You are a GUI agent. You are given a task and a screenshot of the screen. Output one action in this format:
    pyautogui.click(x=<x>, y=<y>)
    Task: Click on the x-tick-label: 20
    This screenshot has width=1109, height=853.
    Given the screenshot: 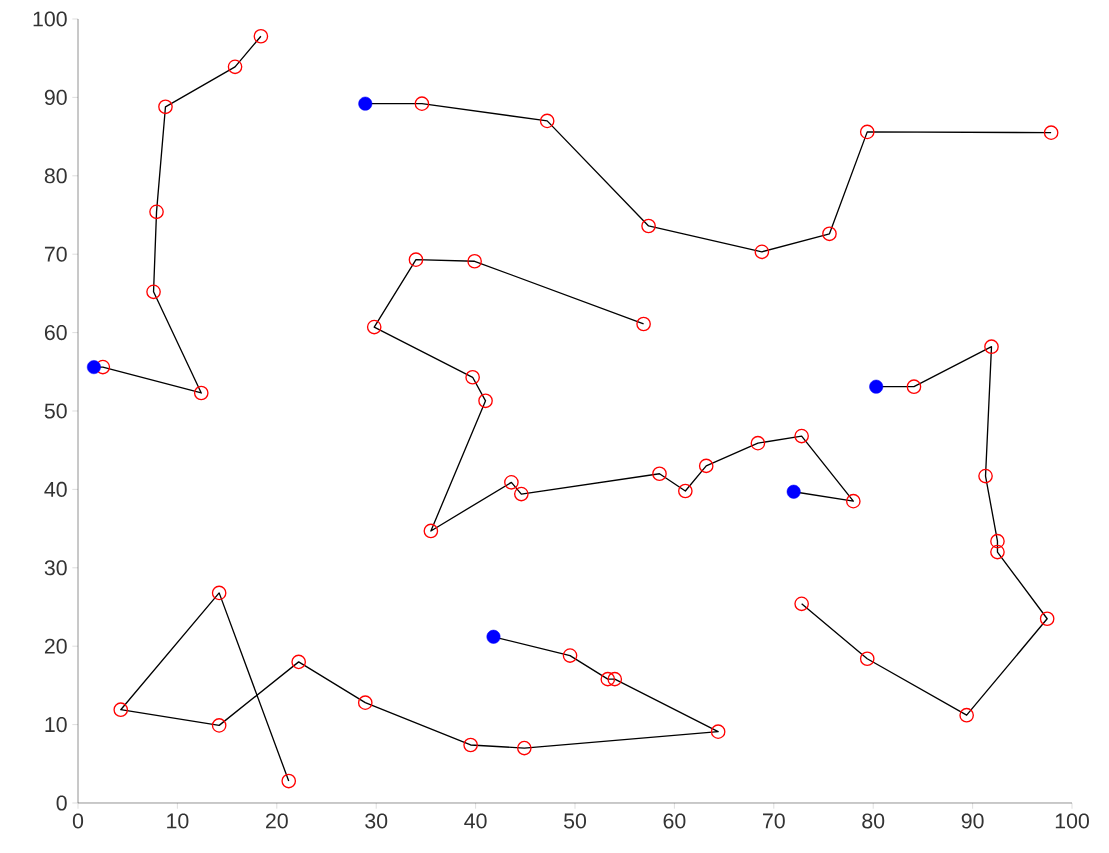 What is the action you would take?
    pyautogui.click(x=277, y=821)
    